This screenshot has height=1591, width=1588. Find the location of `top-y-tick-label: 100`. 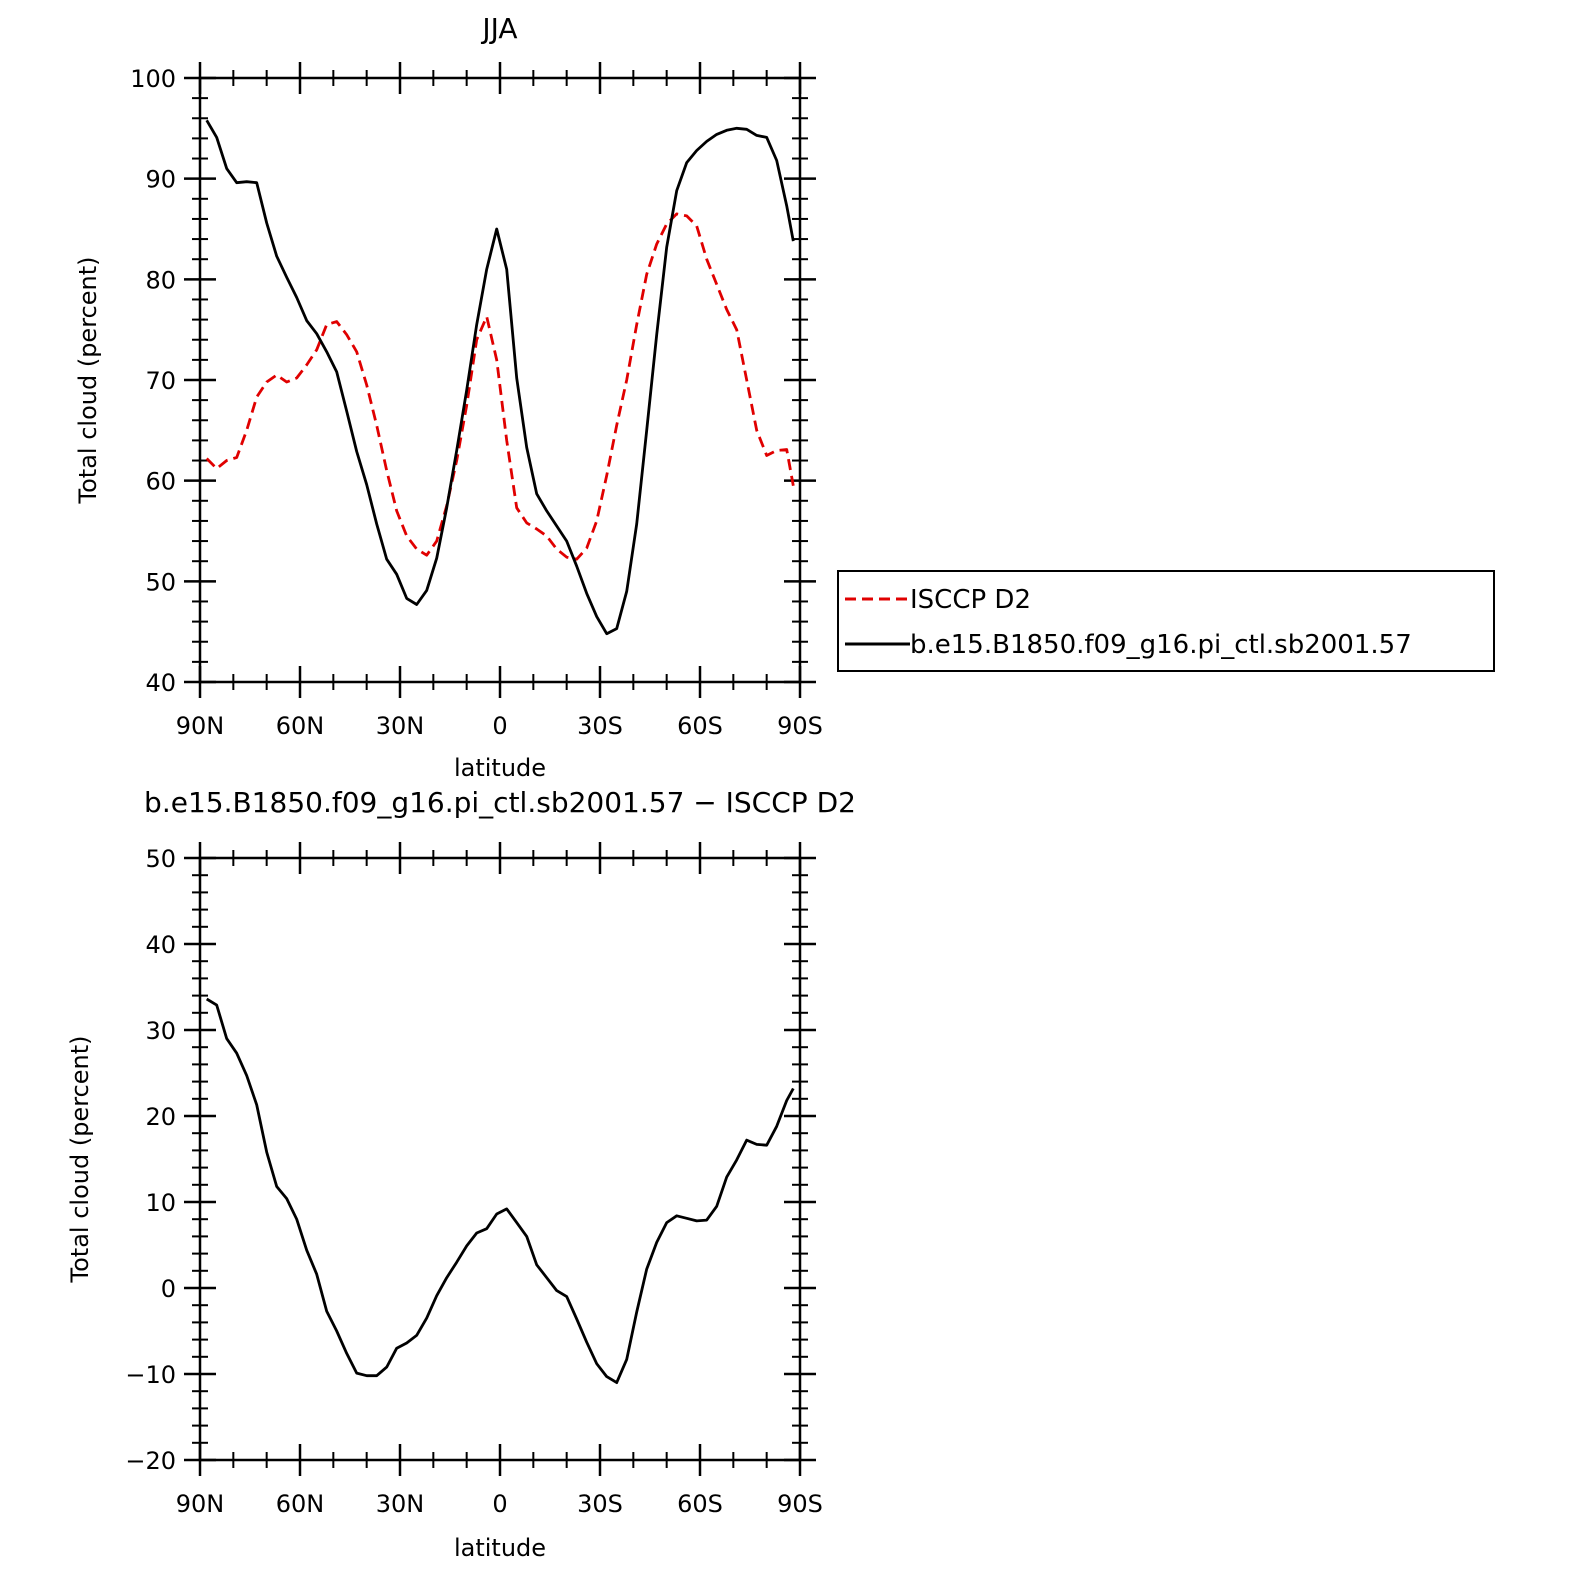

top-y-tick-label: 100 is located at coordinates (153, 79).